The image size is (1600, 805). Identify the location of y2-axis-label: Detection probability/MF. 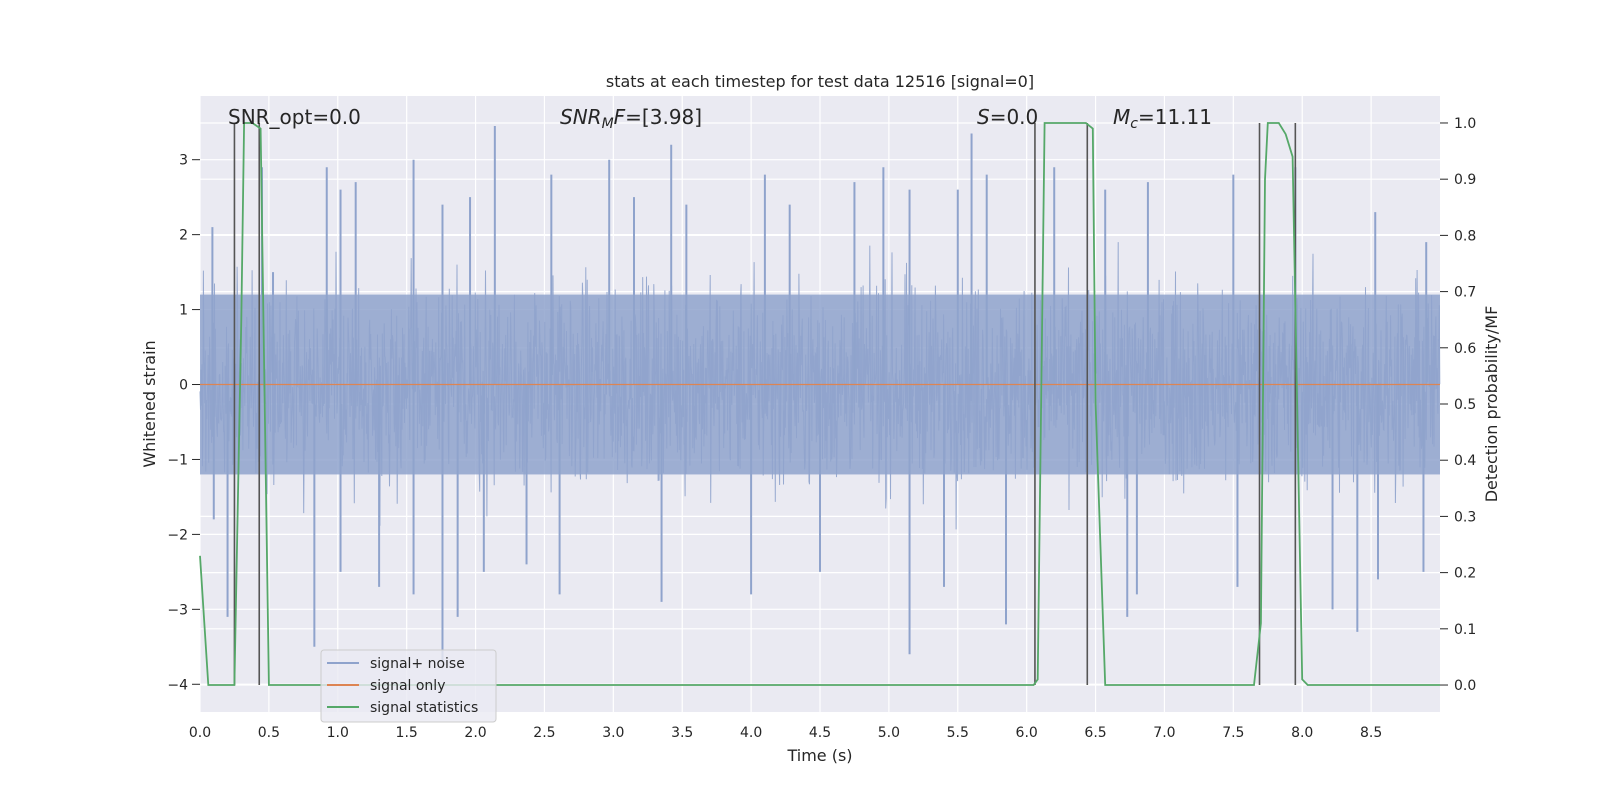
(1491, 404).